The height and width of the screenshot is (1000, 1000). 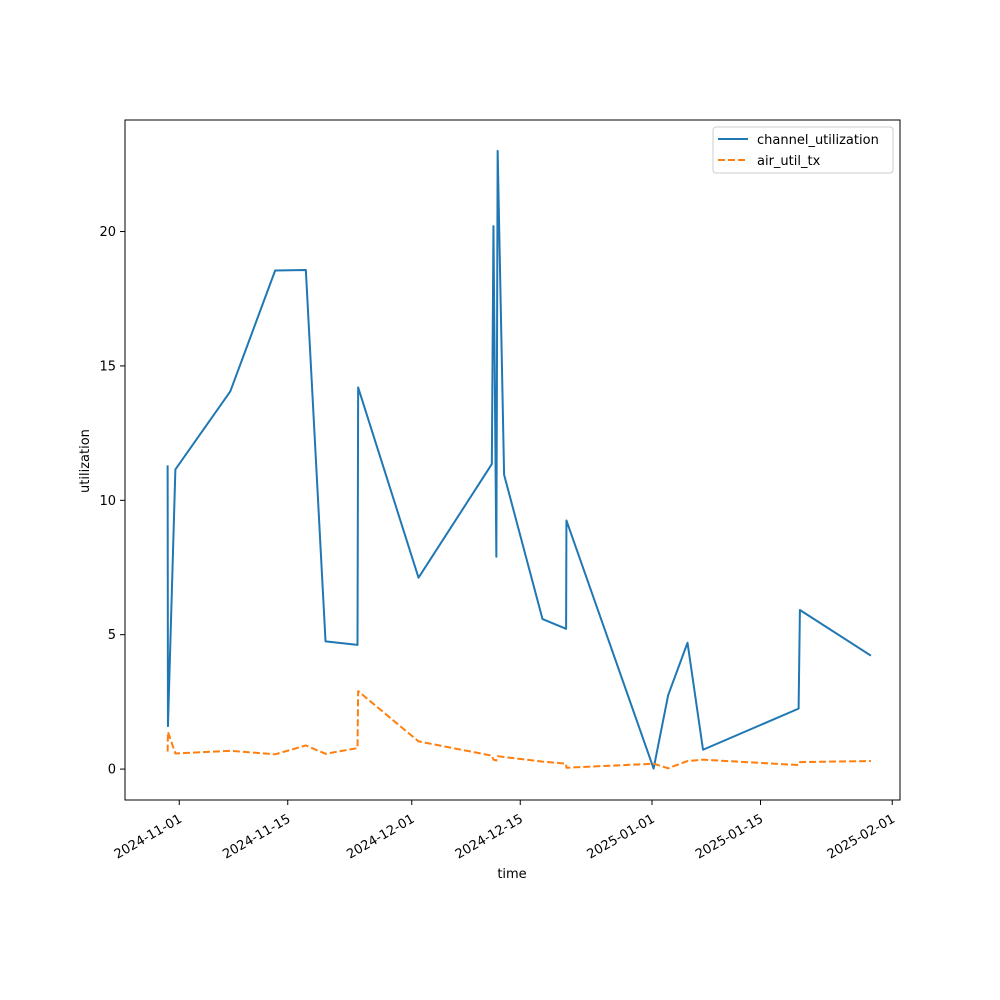 What do you see at coordinates (112, 770) in the screenshot?
I see `y-tick-label: 0` at bounding box center [112, 770].